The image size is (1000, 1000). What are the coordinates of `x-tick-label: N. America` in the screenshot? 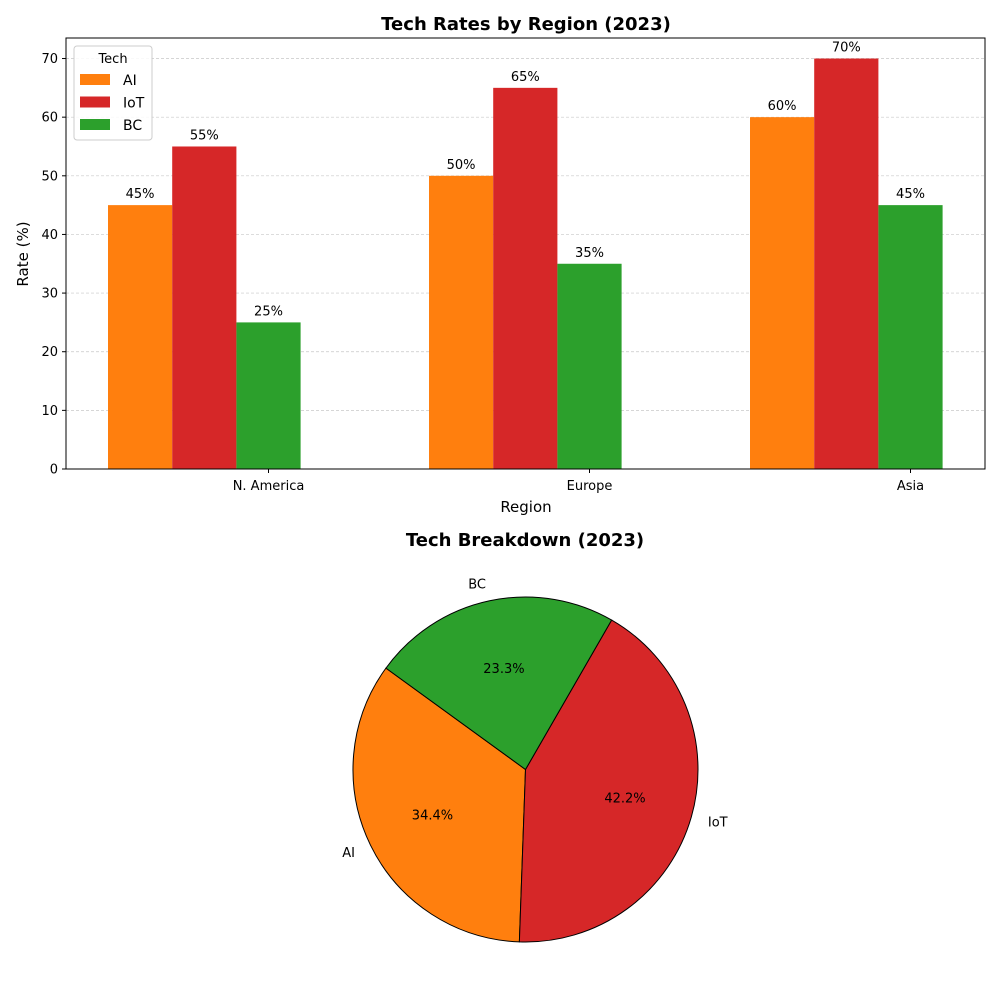 It's located at (269, 486).